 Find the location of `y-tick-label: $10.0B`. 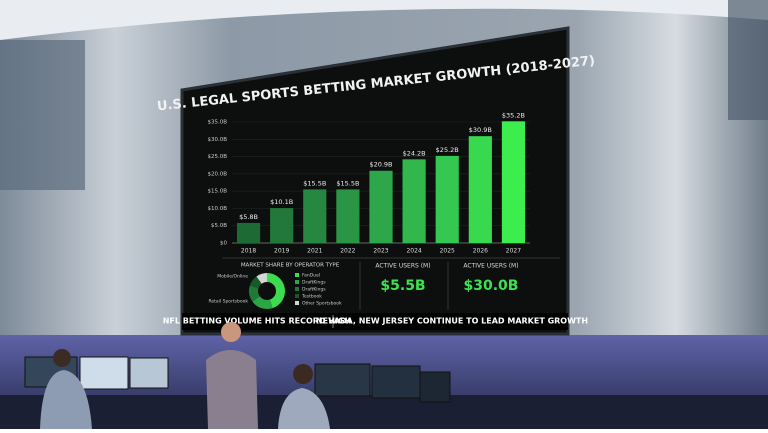

y-tick-label: $10.0B is located at coordinates (217, 209).